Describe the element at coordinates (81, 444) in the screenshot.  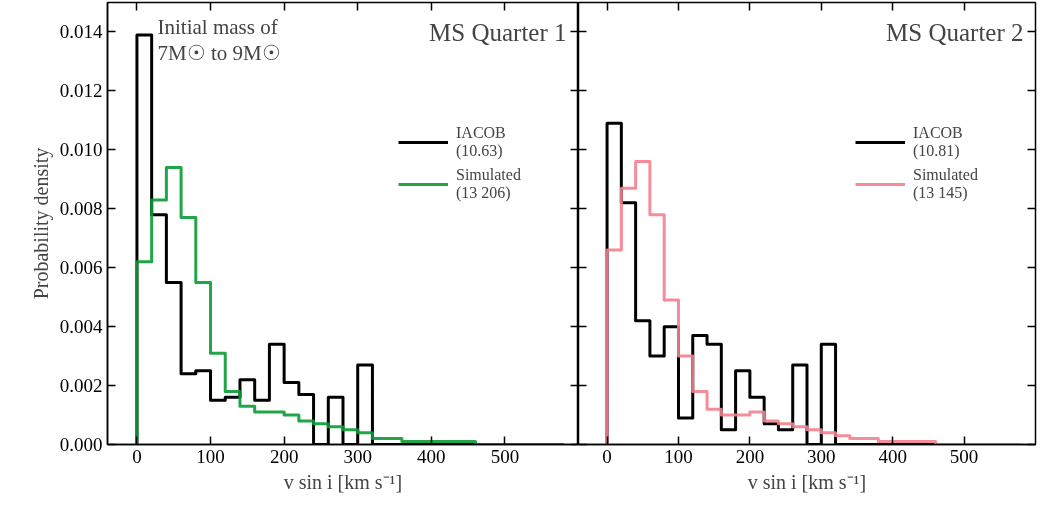
I see `y-tick-label: 0.000` at that location.